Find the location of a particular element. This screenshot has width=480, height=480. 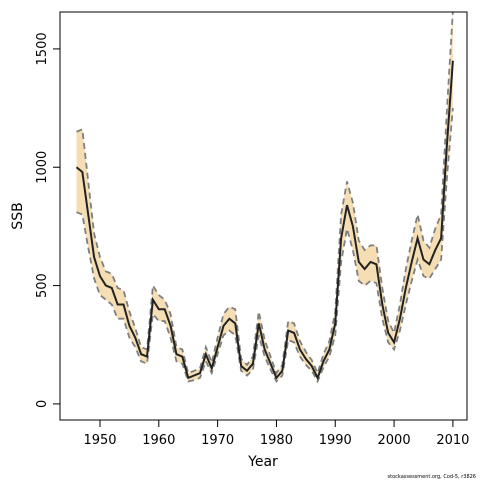

y-tick-label: 0 is located at coordinates (42, 404).